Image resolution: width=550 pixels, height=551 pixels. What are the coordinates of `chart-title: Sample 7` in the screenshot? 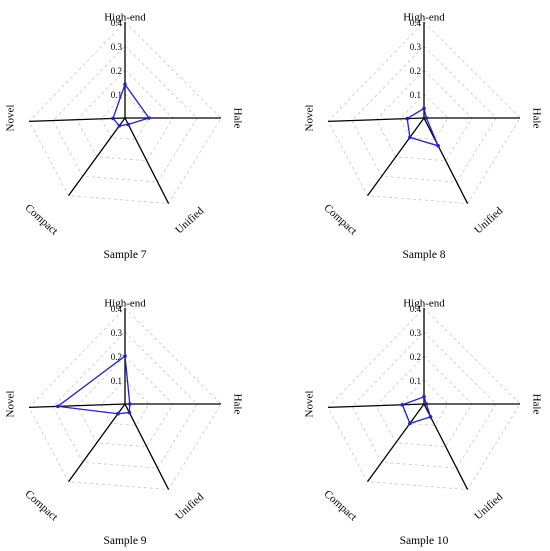 It's located at (124, 255).